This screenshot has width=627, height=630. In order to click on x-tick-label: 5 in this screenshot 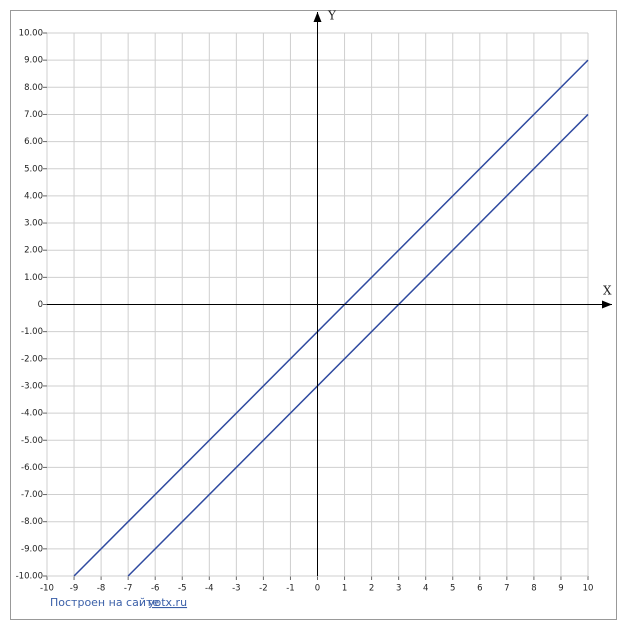, I will do `click(452, 589)`.